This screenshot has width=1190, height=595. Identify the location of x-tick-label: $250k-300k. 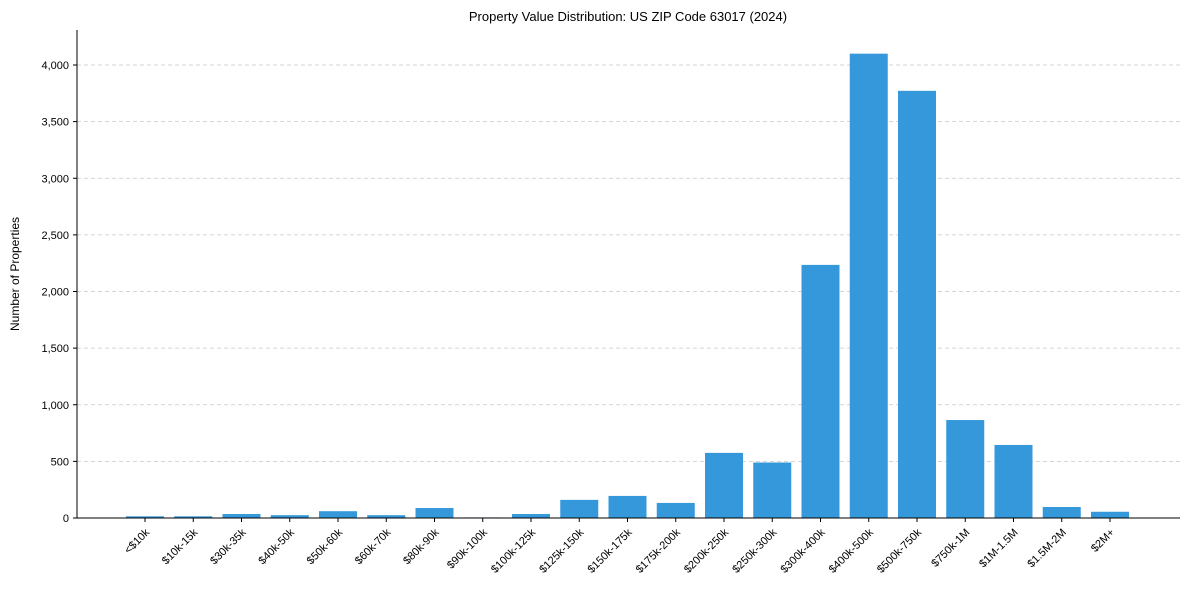
(754, 550).